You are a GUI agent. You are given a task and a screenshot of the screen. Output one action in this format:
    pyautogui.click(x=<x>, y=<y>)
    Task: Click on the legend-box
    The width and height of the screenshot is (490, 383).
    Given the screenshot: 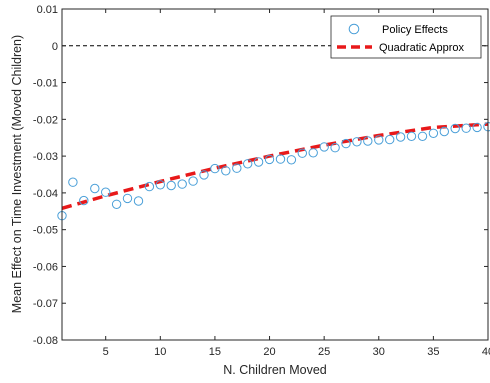 What is the action you would take?
    pyautogui.click(x=406, y=37)
    